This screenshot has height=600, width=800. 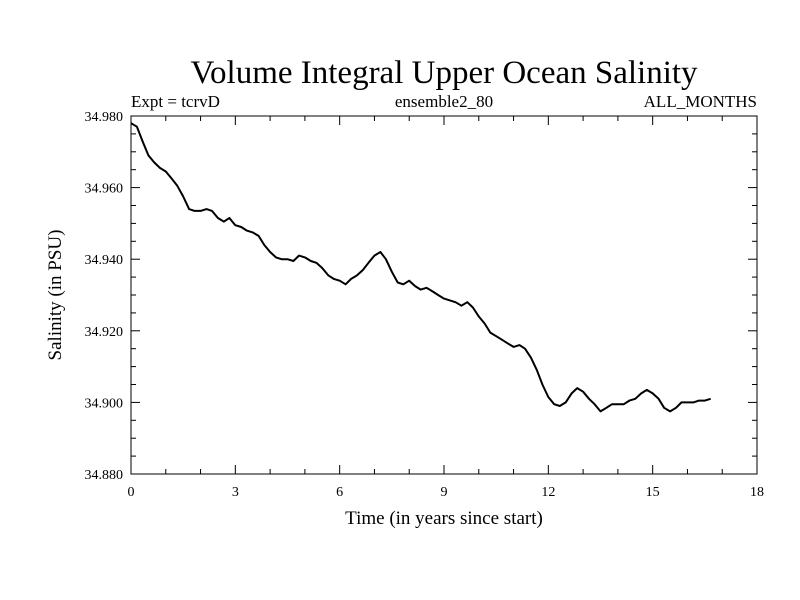 What do you see at coordinates (104, 475) in the screenshot?
I see `y-tick-label: 34.880` at bounding box center [104, 475].